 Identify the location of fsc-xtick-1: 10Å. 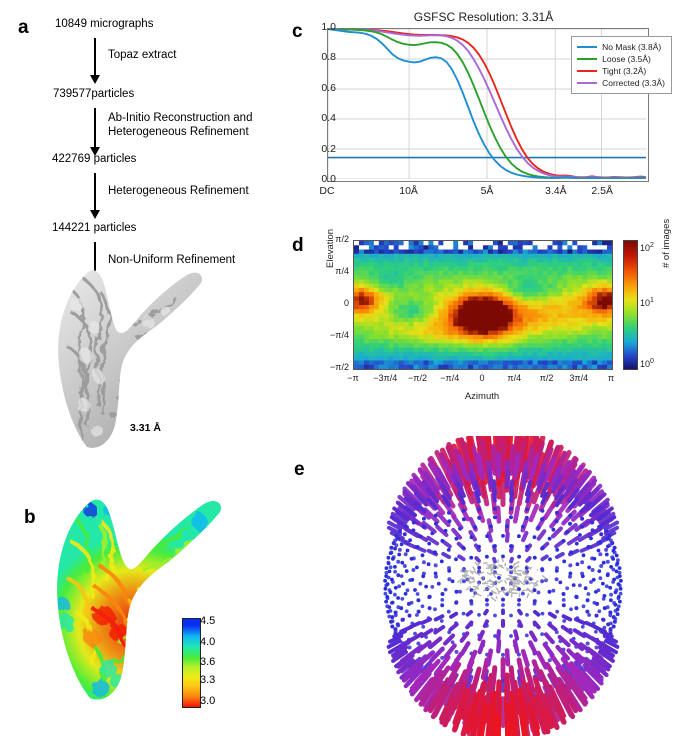
(409, 191).